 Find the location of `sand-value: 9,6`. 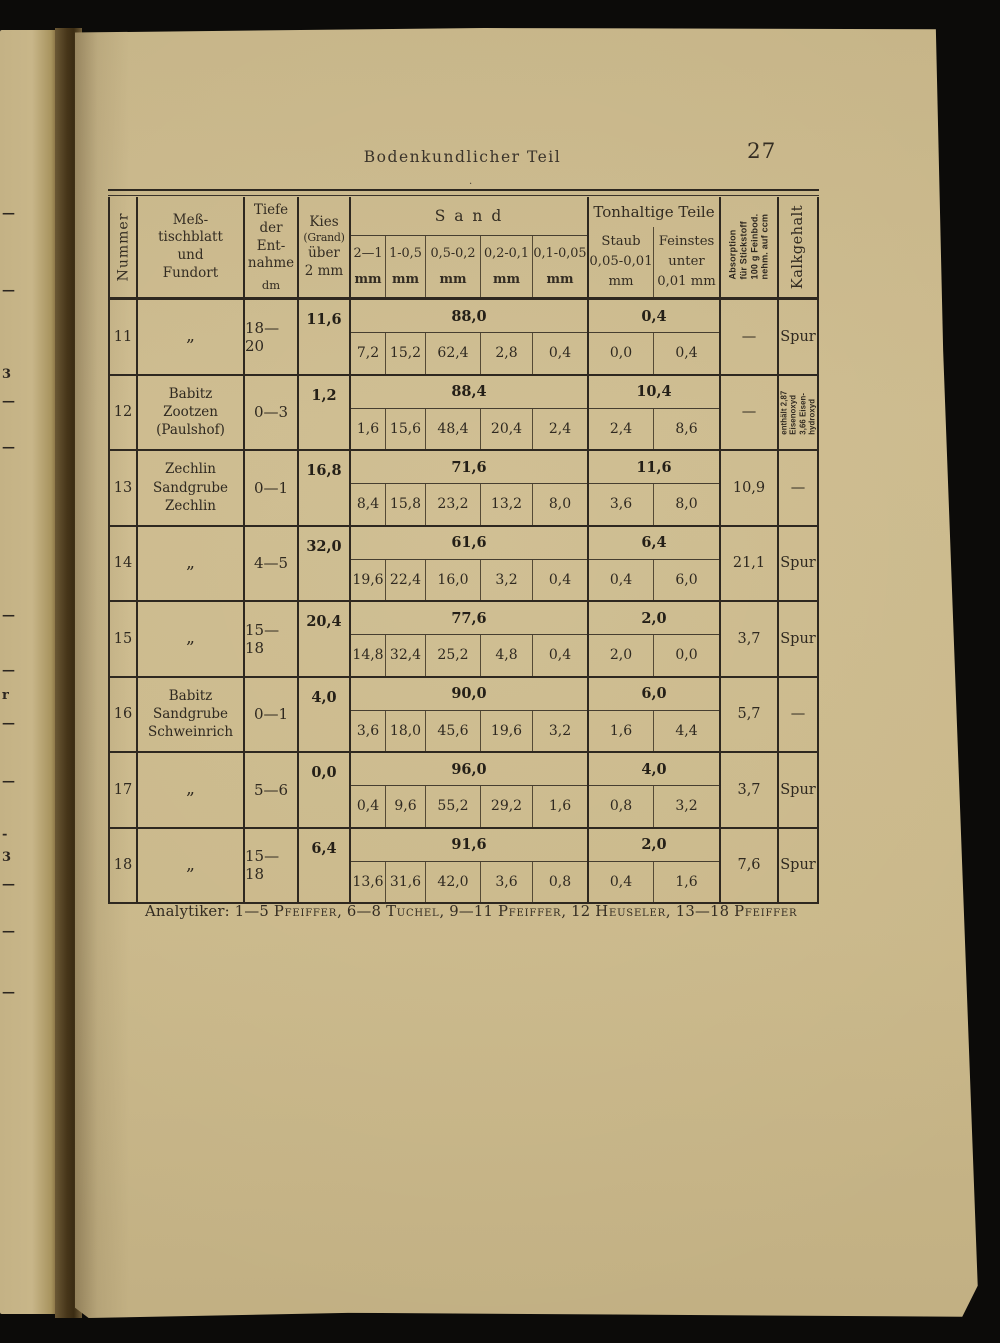

sand-value: 9,6 is located at coordinates (405, 806).